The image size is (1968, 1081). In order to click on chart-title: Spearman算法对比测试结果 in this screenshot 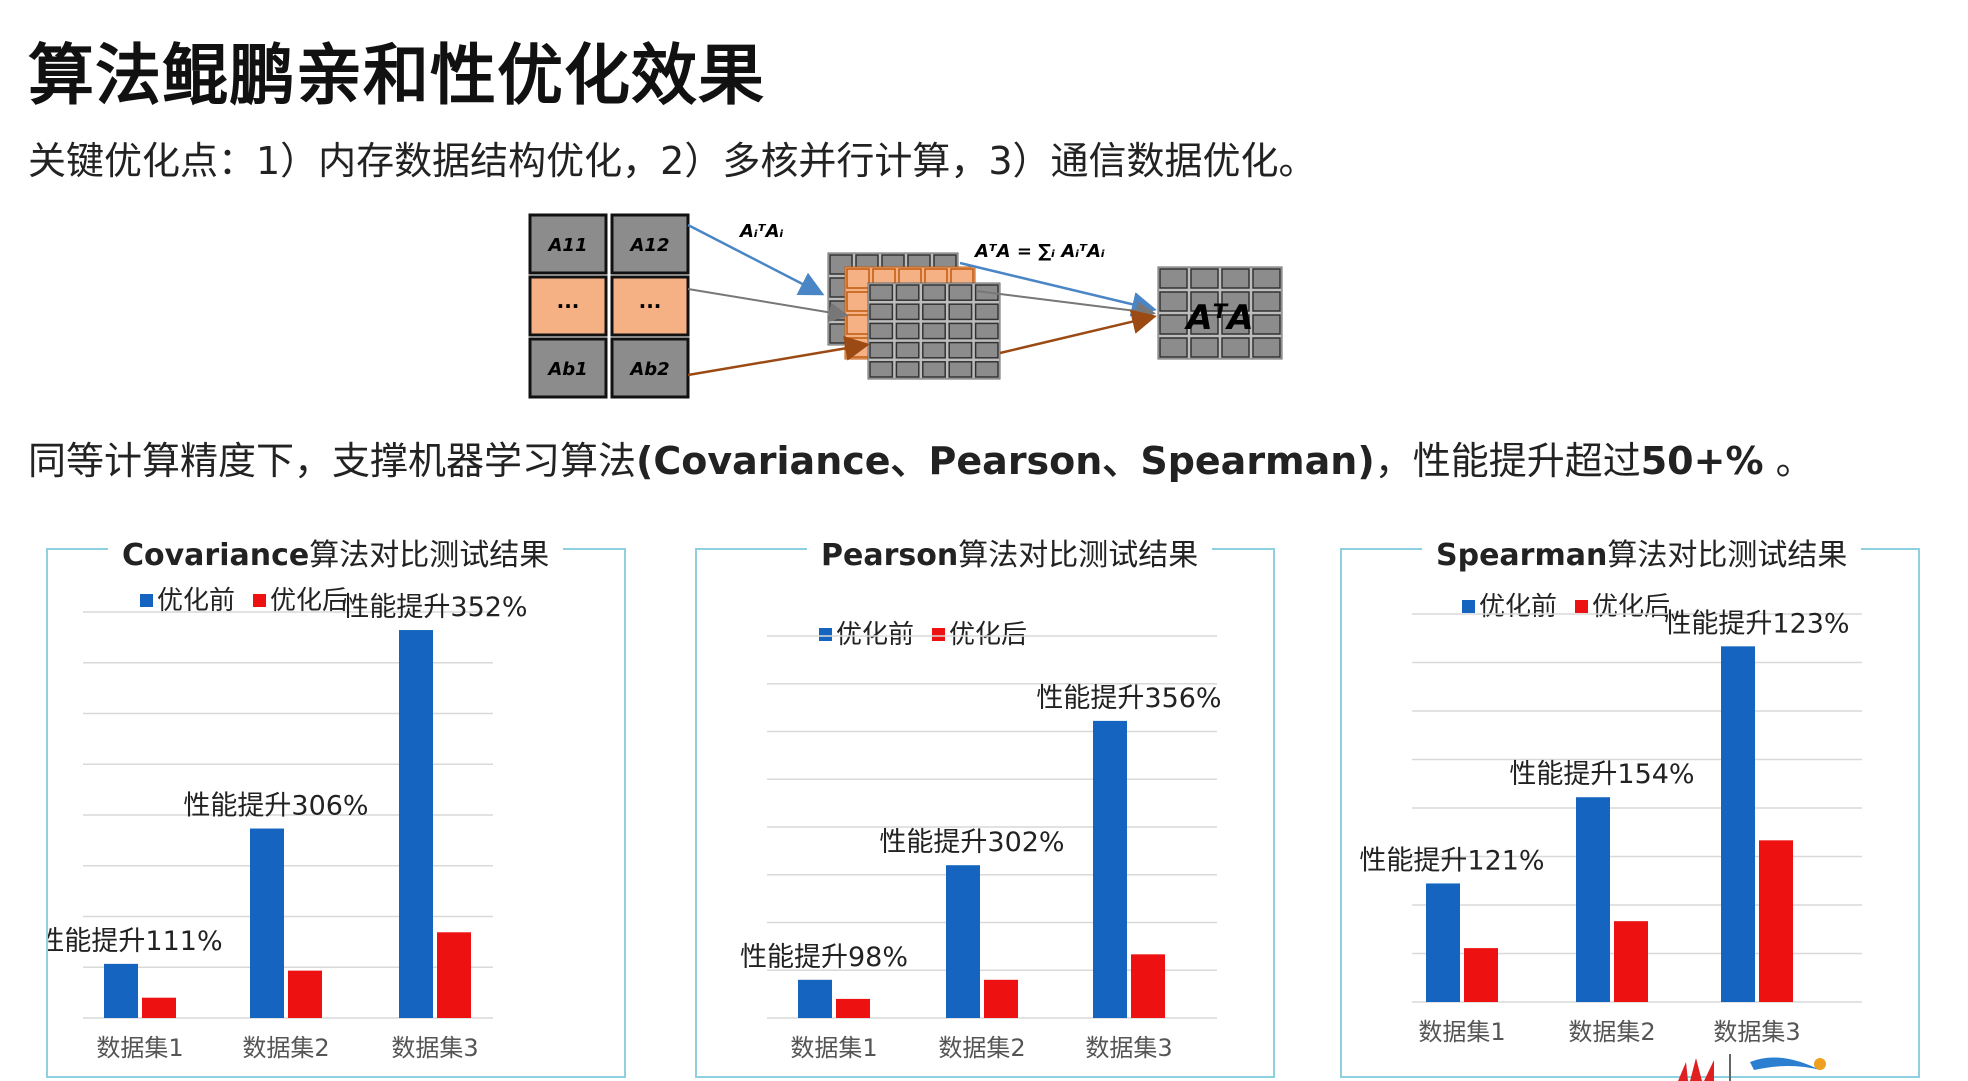, I will do `click(1642, 552)`.